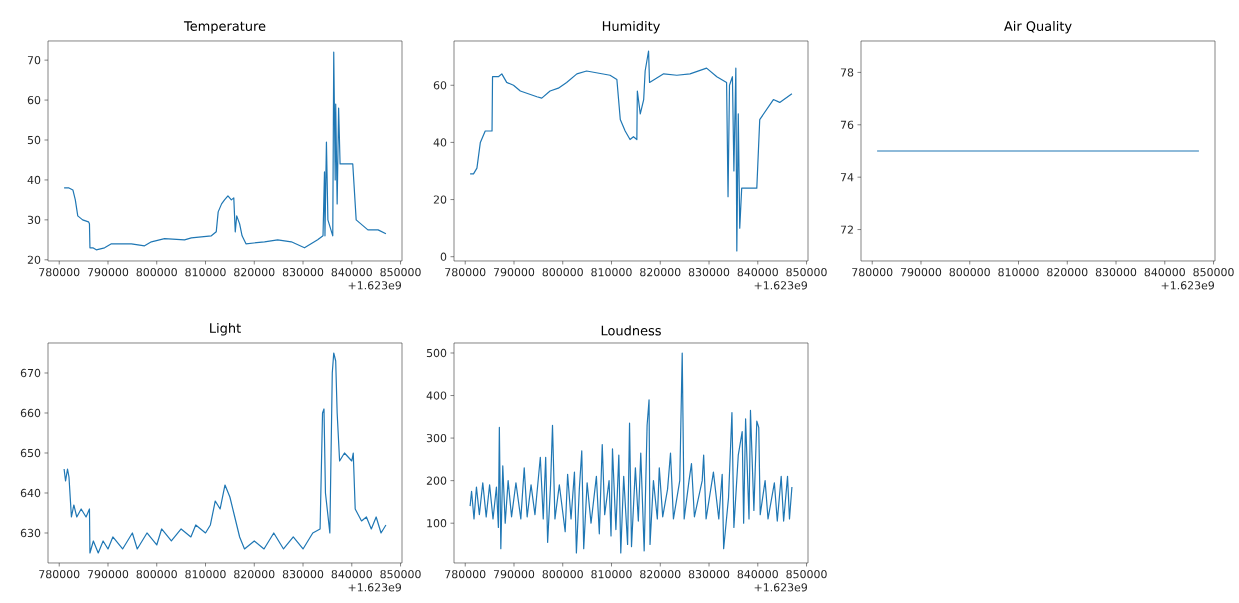  Describe the element at coordinates (631, 330) in the screenshot. I see `chart-title: Loudness` at that location.